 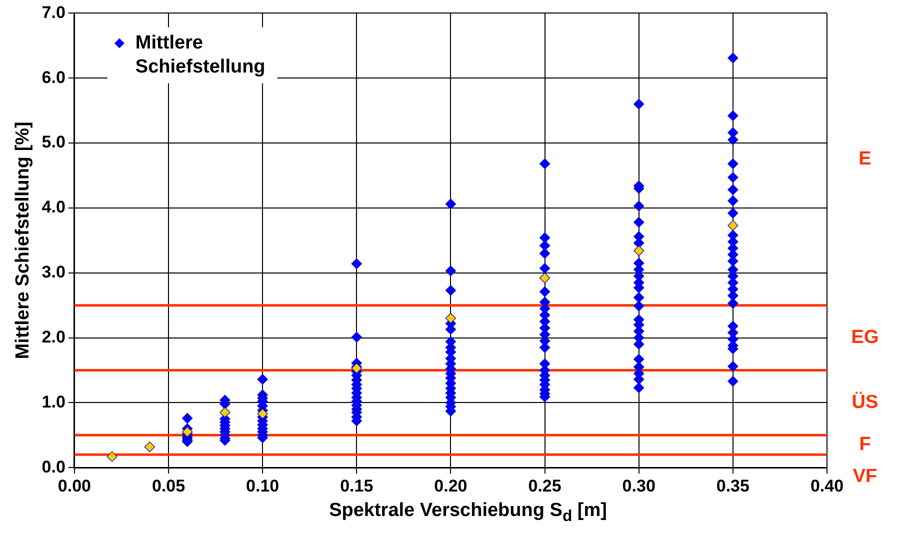 What do you see at coordinates (74, 486) in the screenshot?
I see `x-tick-label: 0.00` at bounding box center [74, 486].